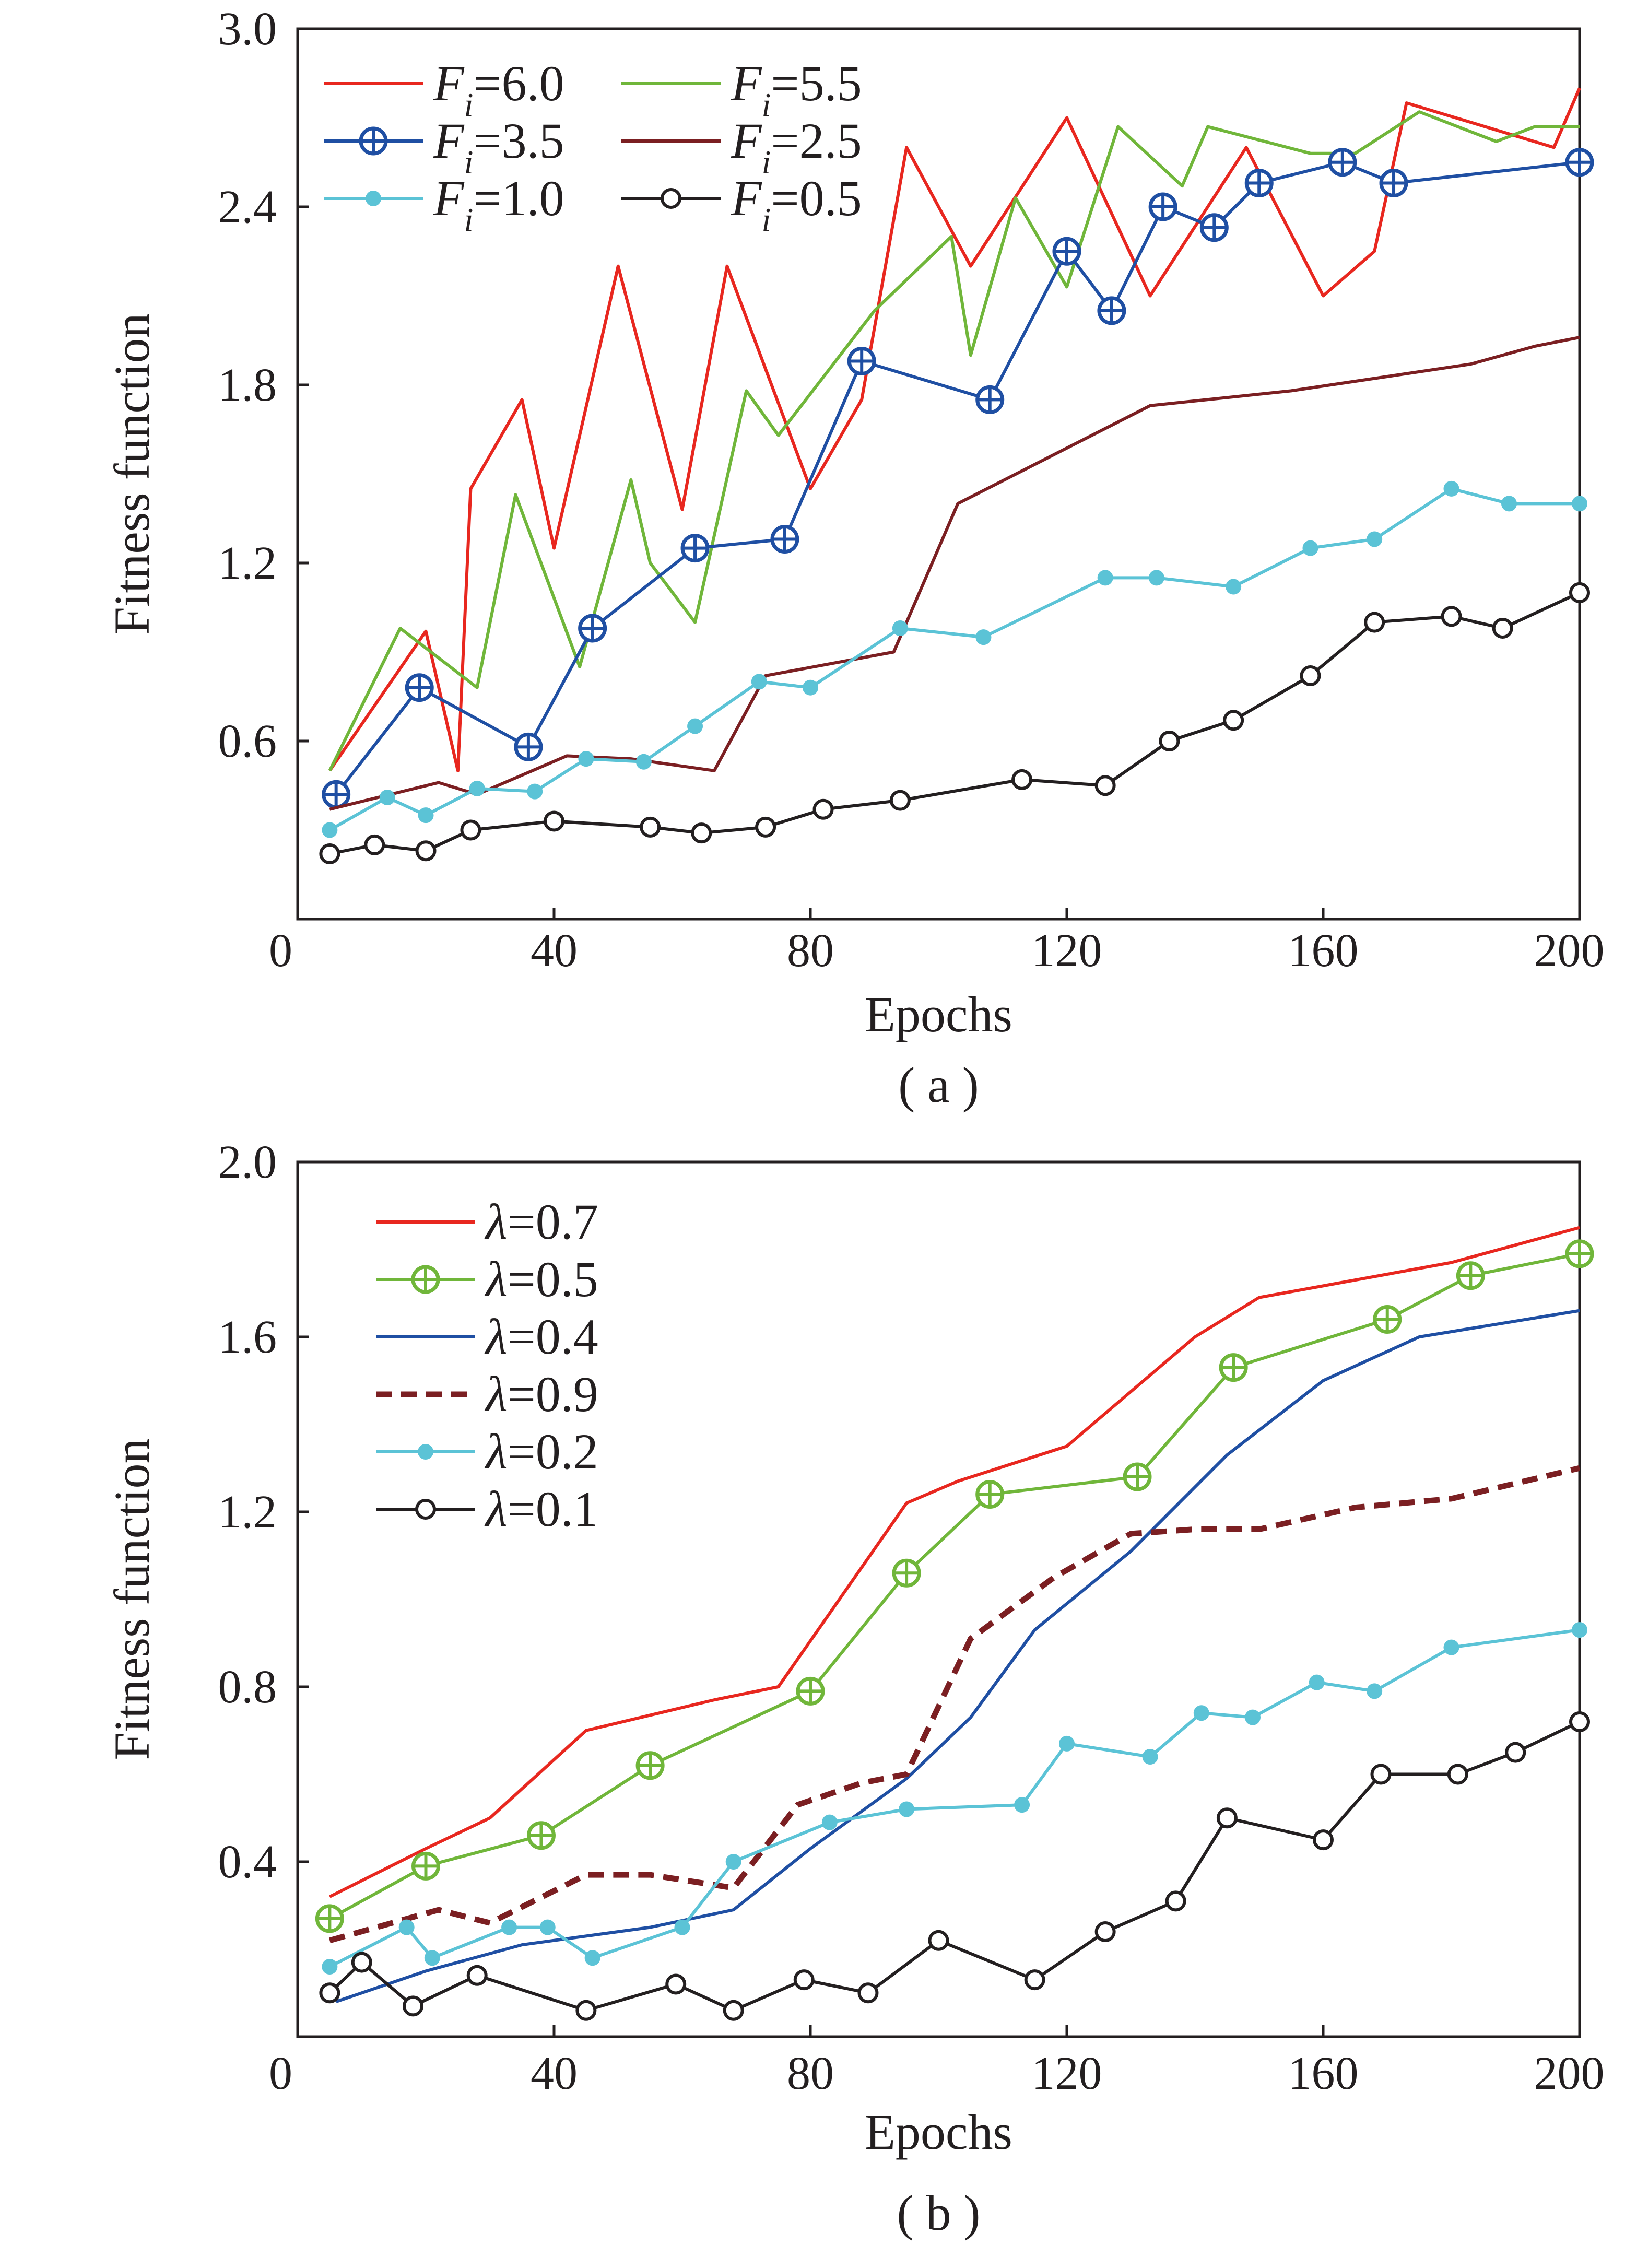  I want to click on legend-label: λ=0.1, so click(541, 1509).